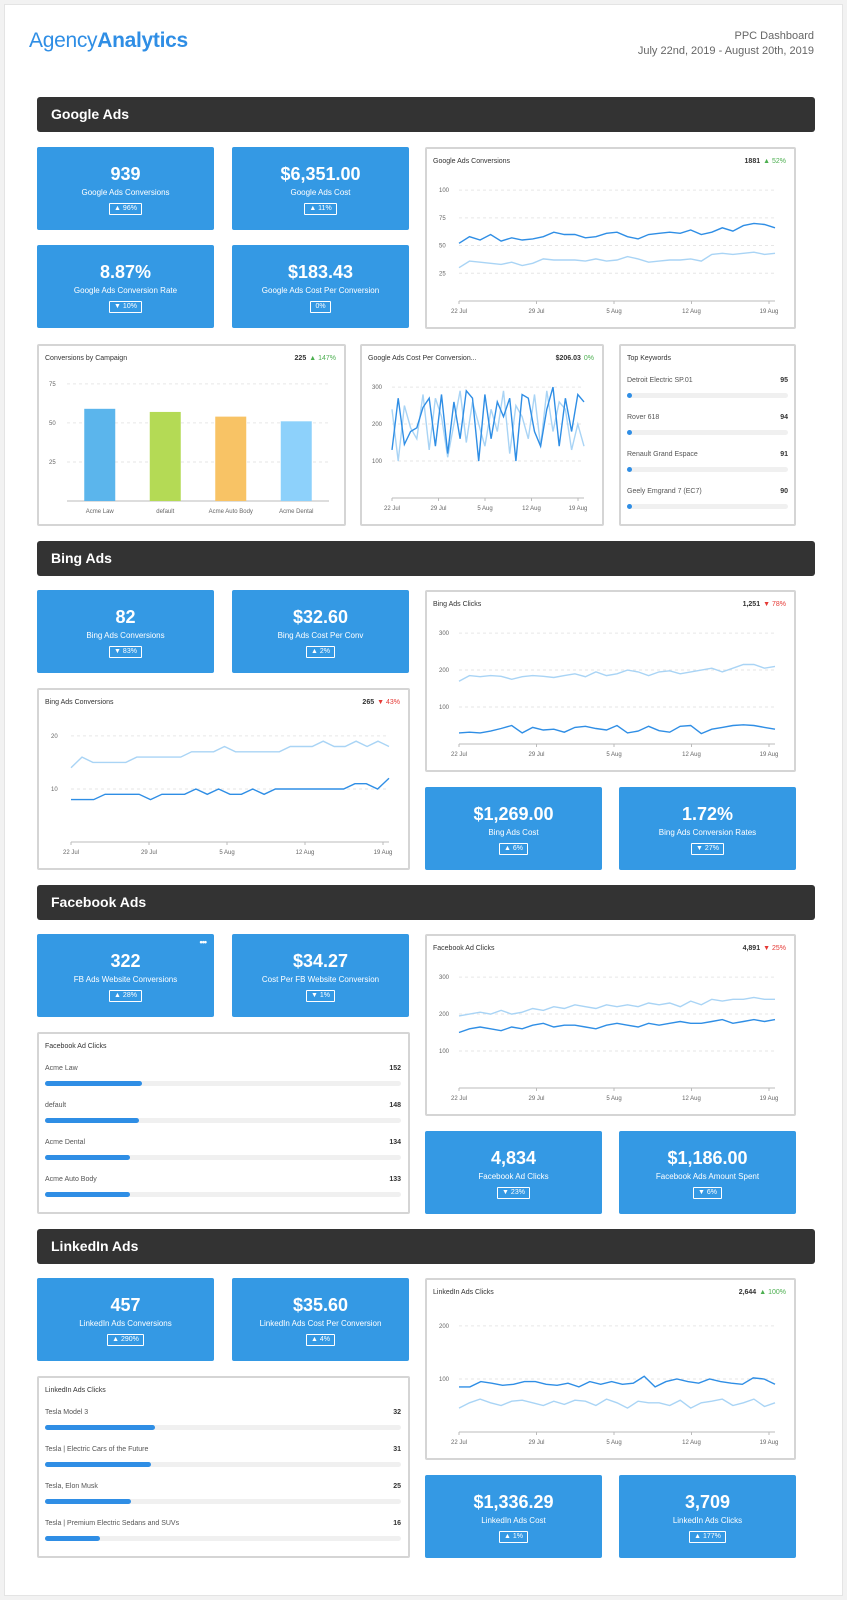 The width and height of the screenshot is (847, 1600). Describe the element at coordinates (125, 631) in the screenshot. I see `kpi-bing-ads-conversions: 82 Bing Ads Conversions ▼ 83%` at that location.